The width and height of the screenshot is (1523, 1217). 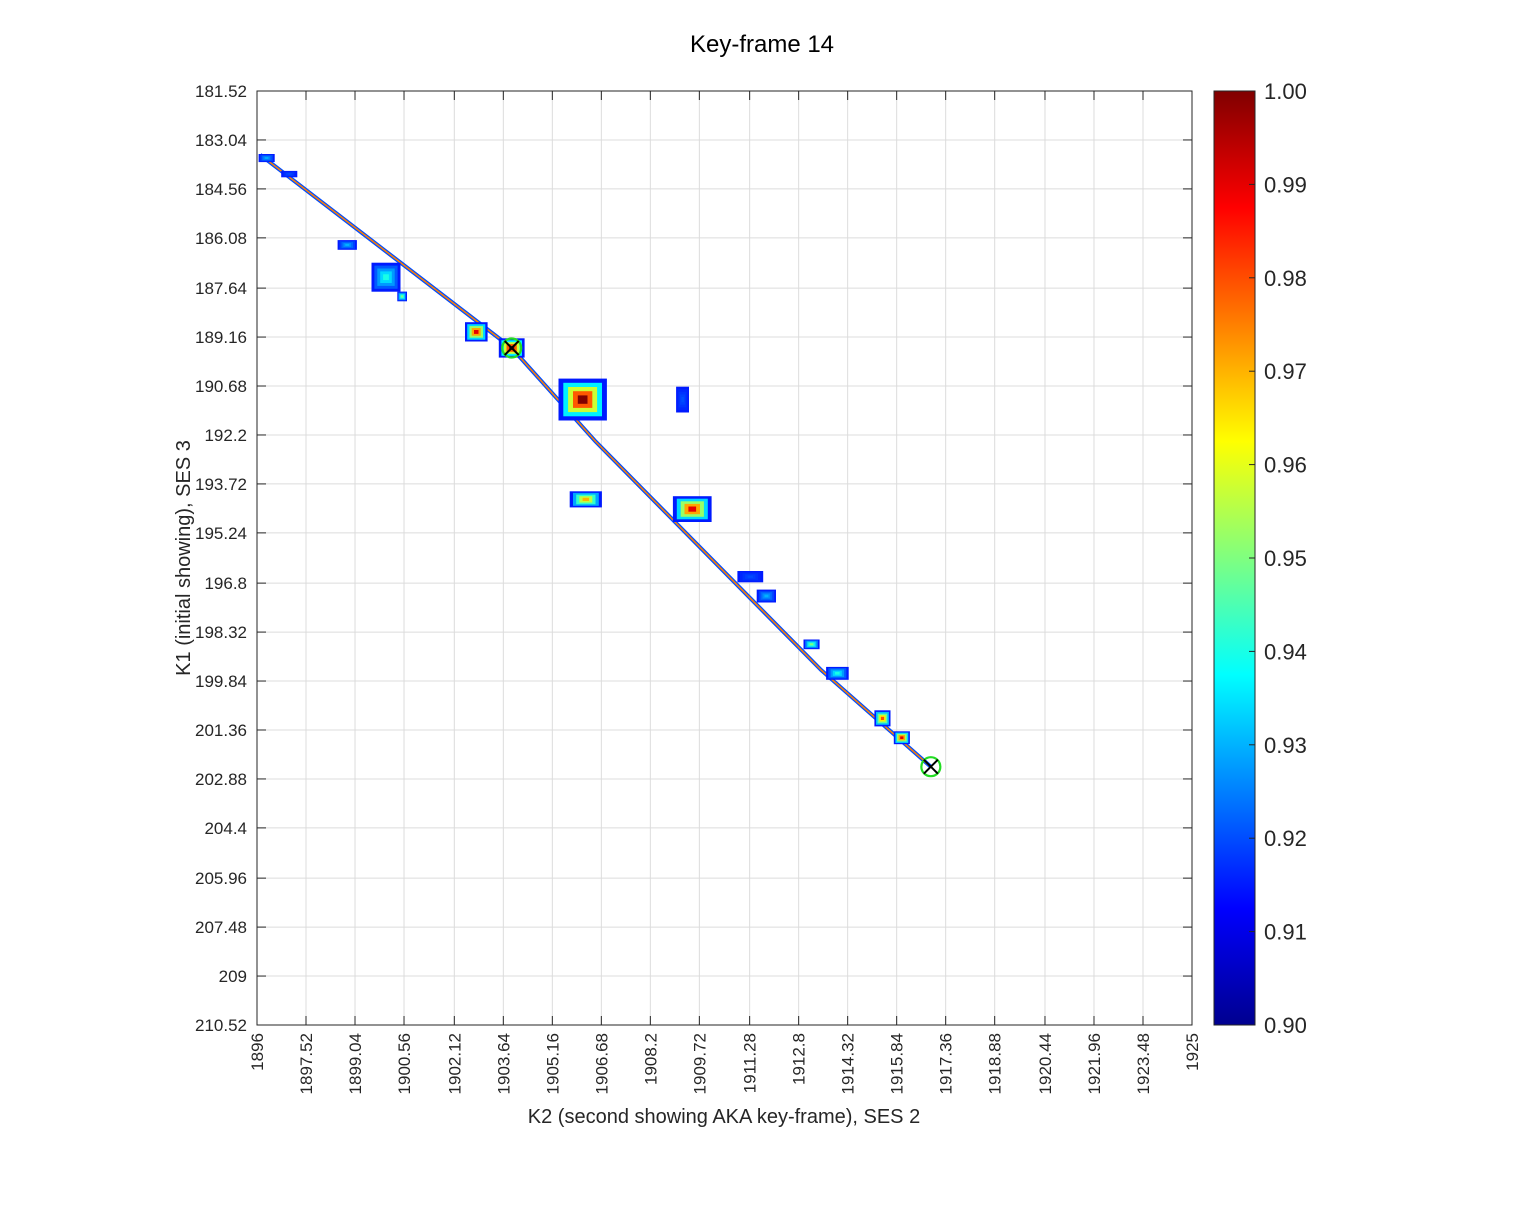 What do you see at coordinates (221, 189) in the screenshot?
I see `y-tick-label: 184.56` at bounding box center [221, 189].